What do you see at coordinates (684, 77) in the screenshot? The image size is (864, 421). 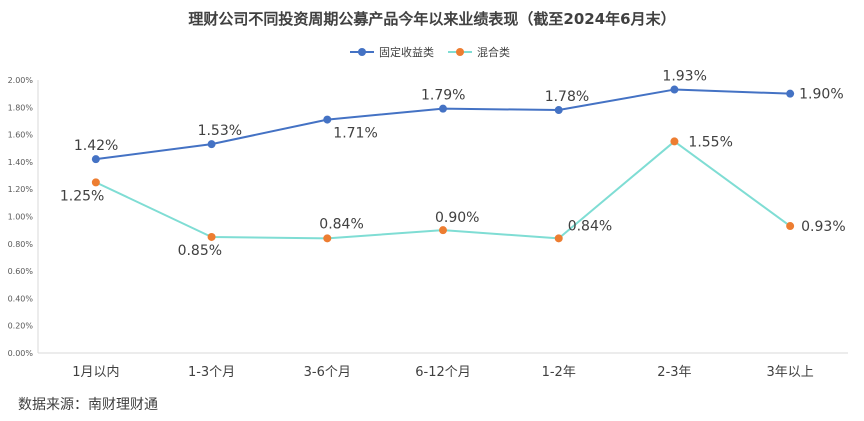 I see `data-label: 1.93%` at bounding box center [684, 77].